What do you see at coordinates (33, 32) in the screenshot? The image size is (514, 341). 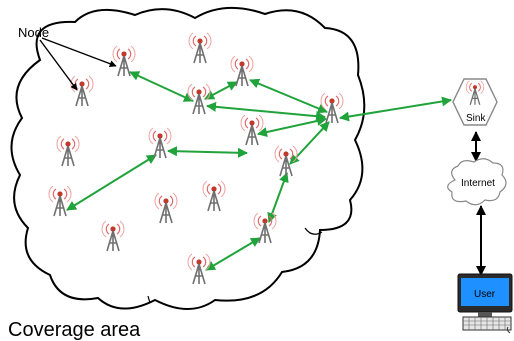 I see `node-label: Node` at bounding box center [33, 32].